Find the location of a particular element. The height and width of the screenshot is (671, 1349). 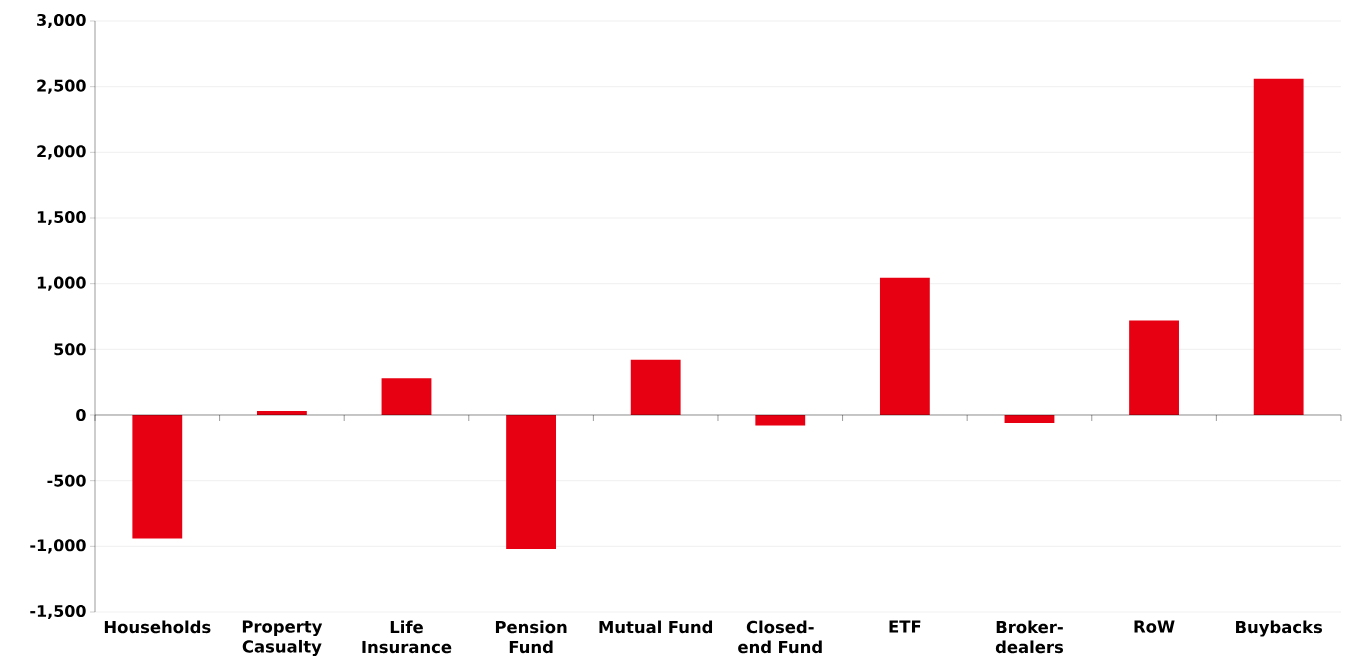

x-tick-label: RoW is located at coordinates (1154, 626).